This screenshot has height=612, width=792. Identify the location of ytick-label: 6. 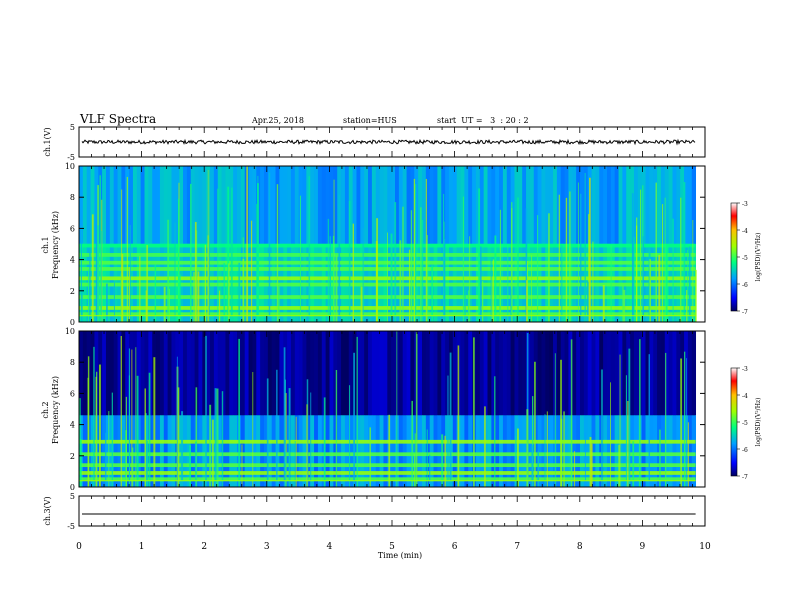
(72, 228).